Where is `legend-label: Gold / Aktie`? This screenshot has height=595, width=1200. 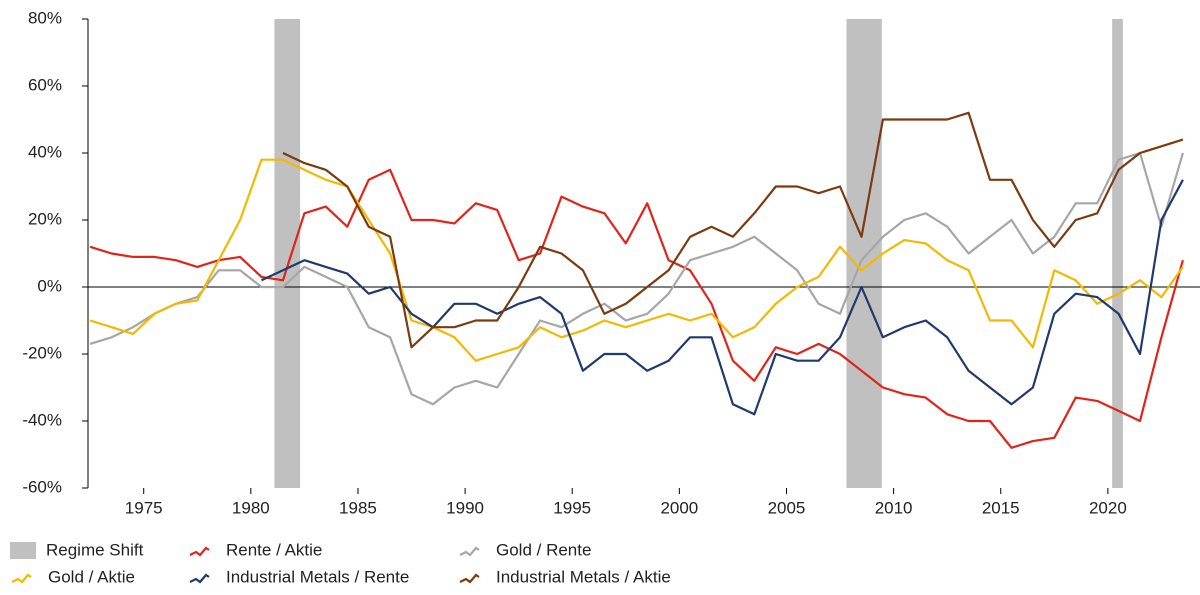
legend-label: Gold / Aktie is located at coordinates (91, 576).